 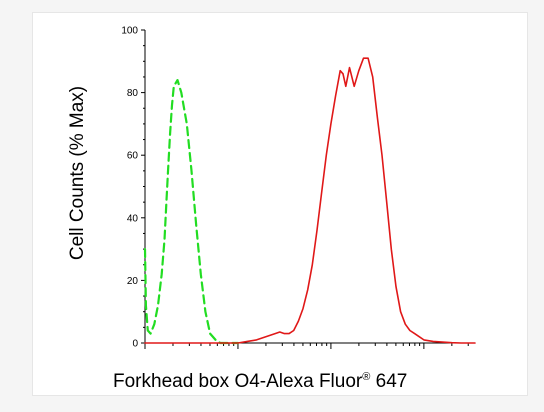 What do you see at coordinates (135, 344) in the screenshot?
I see `y-tick-label: 0` at bounding box center [135, 344].